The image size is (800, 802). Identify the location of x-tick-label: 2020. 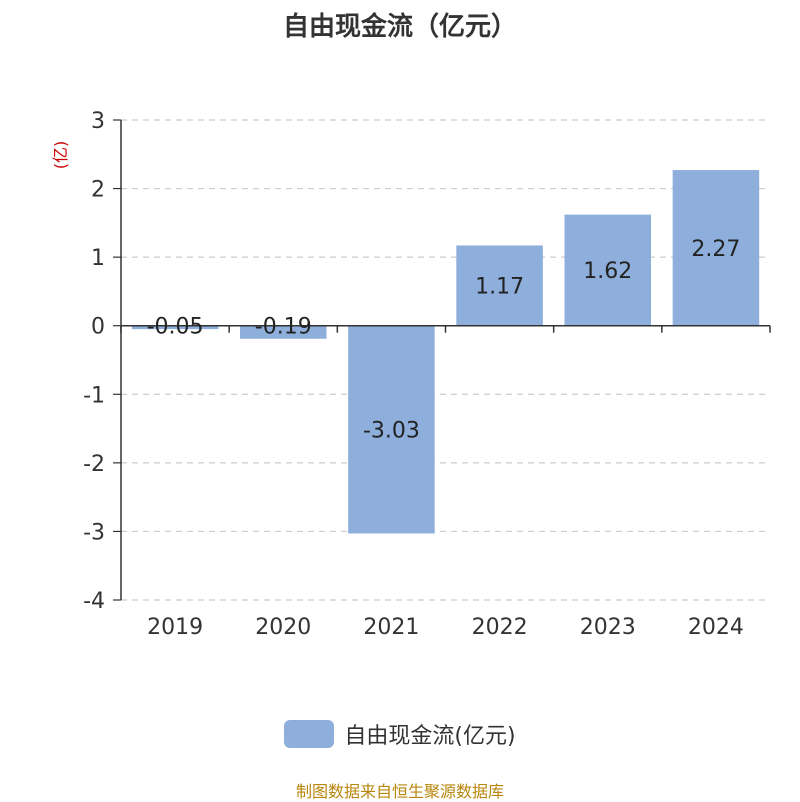
(283, 627).